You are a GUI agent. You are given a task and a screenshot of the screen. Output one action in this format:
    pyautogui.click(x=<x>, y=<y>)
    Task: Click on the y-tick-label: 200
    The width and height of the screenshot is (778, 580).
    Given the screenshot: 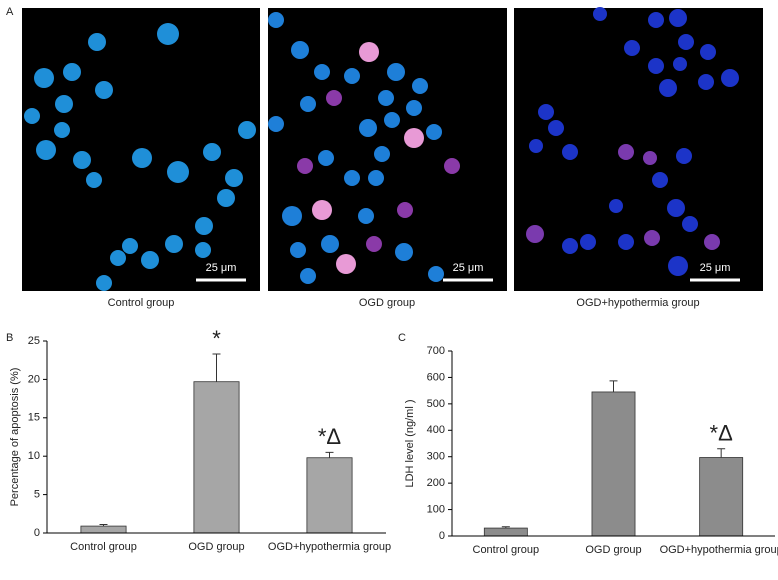 What is the action you would take?
    pyautogui.click(x=436, y=483)
    